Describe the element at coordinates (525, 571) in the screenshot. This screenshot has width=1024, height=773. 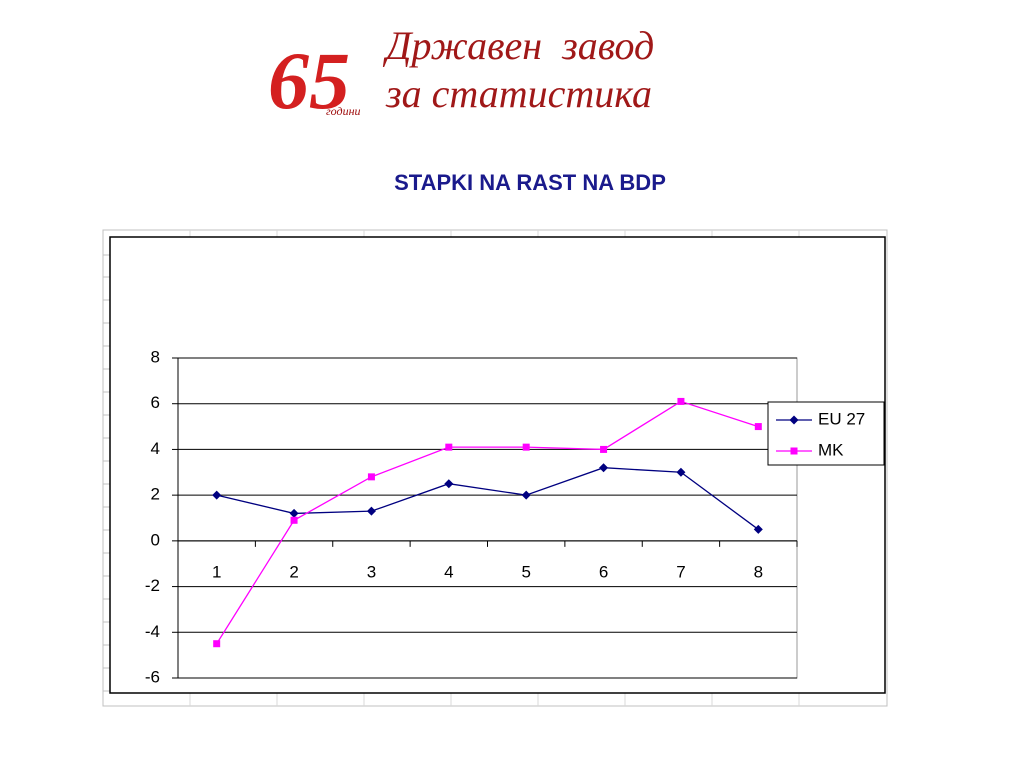
I see `x-tick-label: 5` at that location.